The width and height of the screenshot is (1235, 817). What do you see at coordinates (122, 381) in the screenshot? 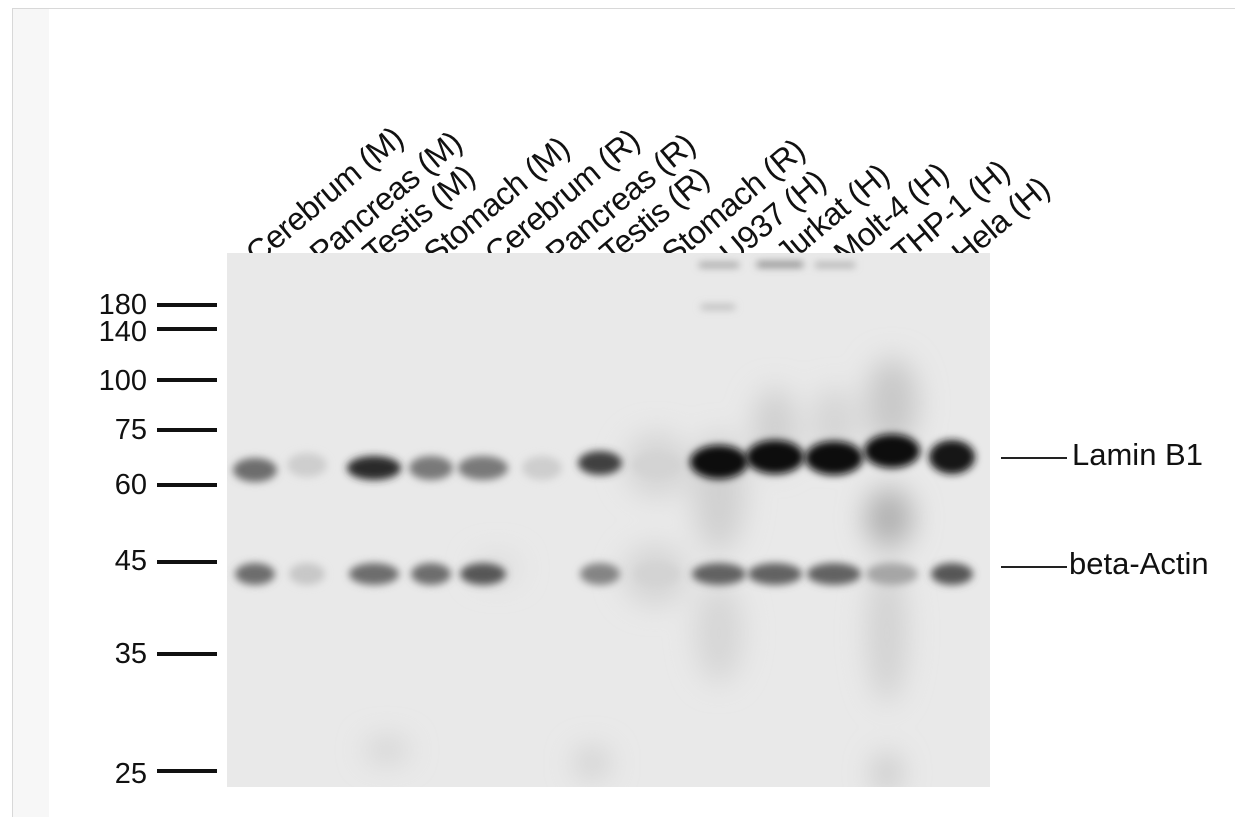
I see `mw-label-100: 100` at bounding box center [122, 381].